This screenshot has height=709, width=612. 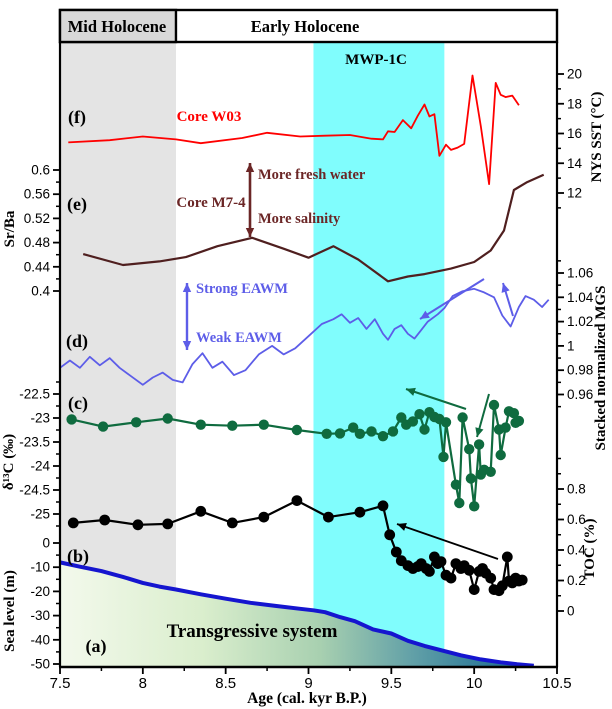 What do you see at coordinates (77, 341) in the screenshot?
I see `panel-label-d: (d)` at bounding box center [77, 341].